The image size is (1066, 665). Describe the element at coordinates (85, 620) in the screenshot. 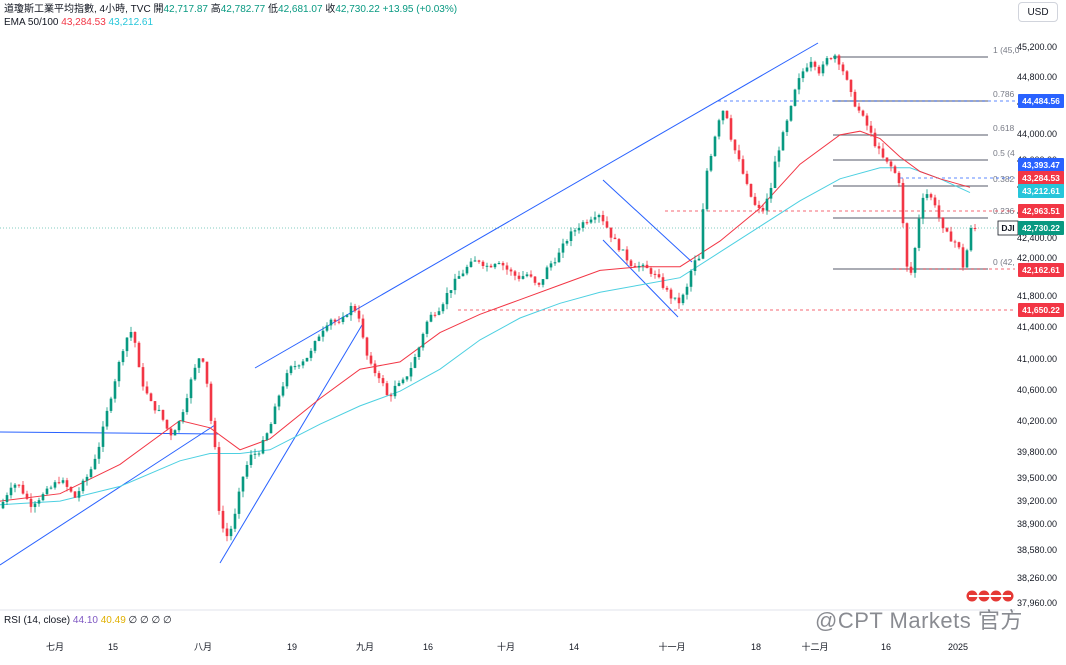

I see `rsi-value: 44.10` at that location.